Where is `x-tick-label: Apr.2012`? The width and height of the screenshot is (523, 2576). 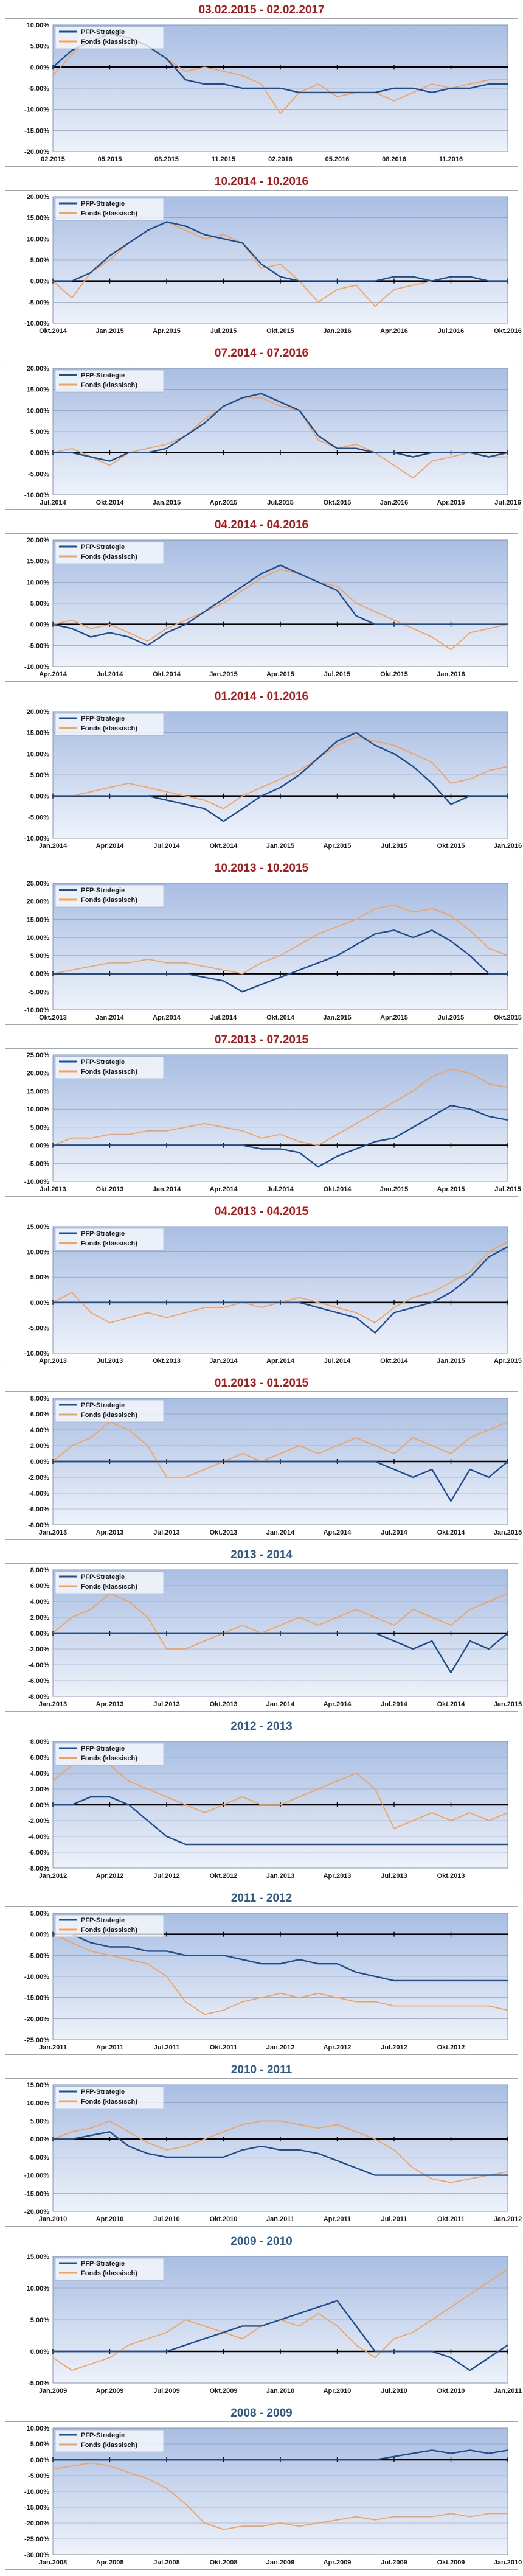
x-tick-label: Apr.2012 is located at coordinates (338, 2048).